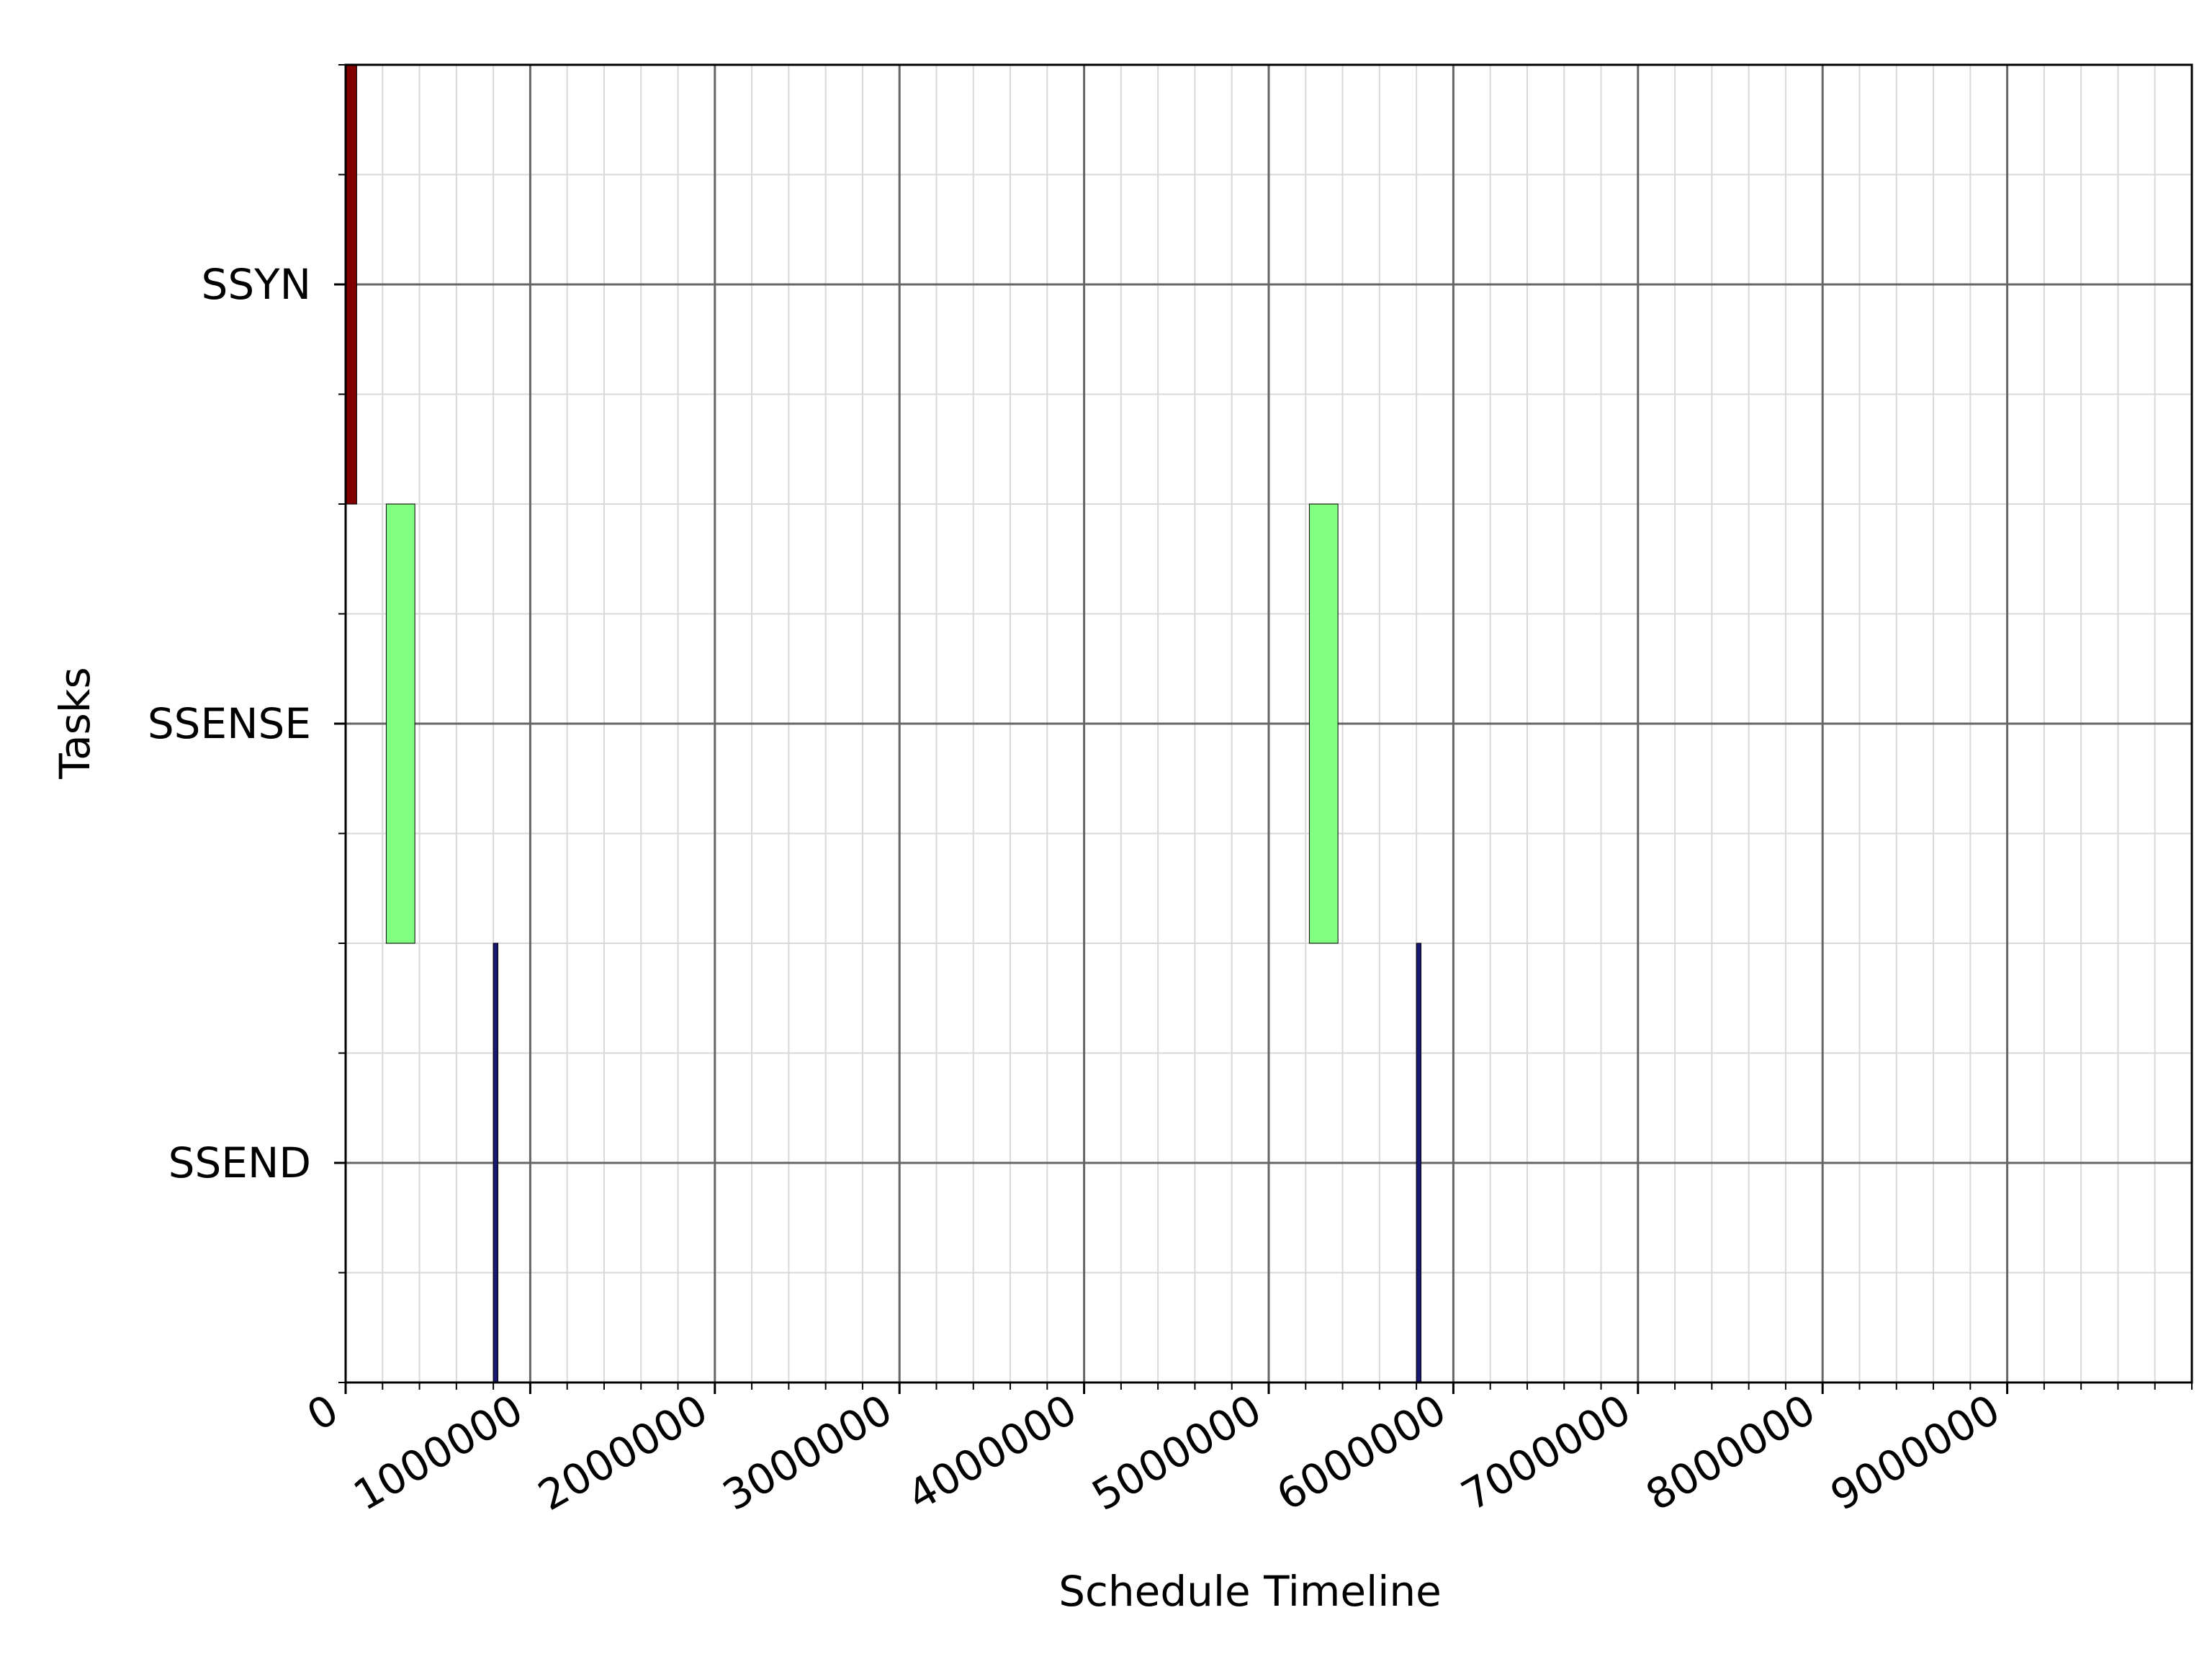 The height and width of the screenshot is (1659, 2212). What do you see at coordinates (229, 724) in the screenshot?
I see `y-tick-label: SSENSE` at bounding box center [229, 724].